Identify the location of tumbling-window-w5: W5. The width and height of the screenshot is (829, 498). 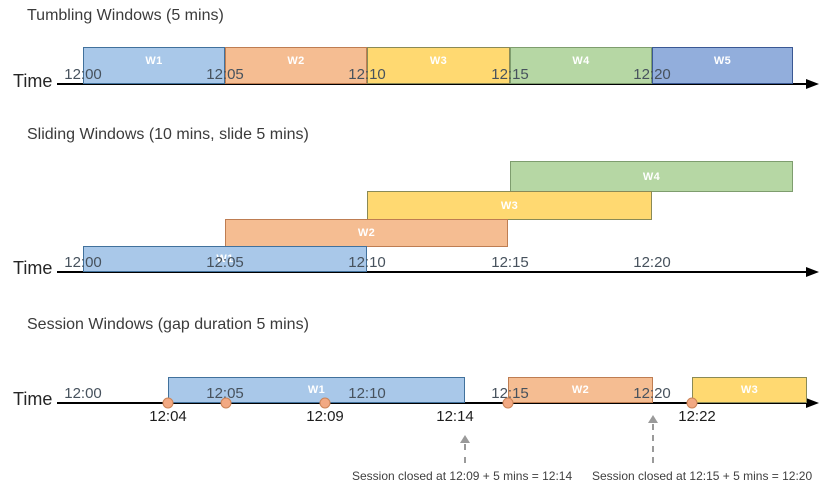
(722, 65).